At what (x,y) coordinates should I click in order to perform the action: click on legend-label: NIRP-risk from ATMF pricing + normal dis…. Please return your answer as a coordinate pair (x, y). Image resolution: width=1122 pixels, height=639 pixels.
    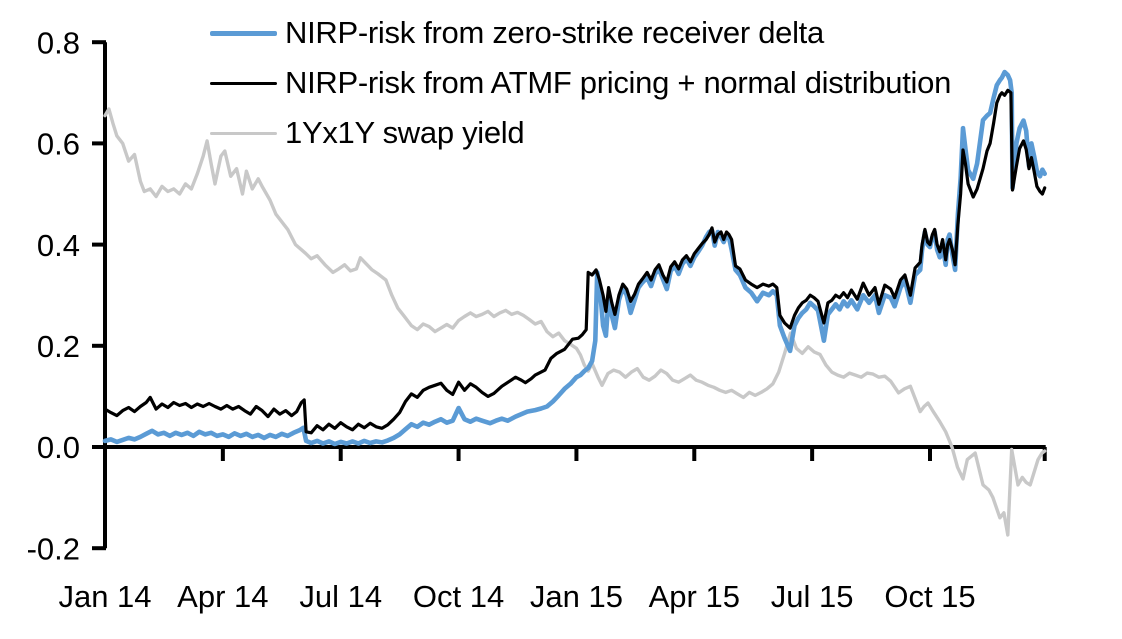
    Looking at the image, I should click on (618, 82).